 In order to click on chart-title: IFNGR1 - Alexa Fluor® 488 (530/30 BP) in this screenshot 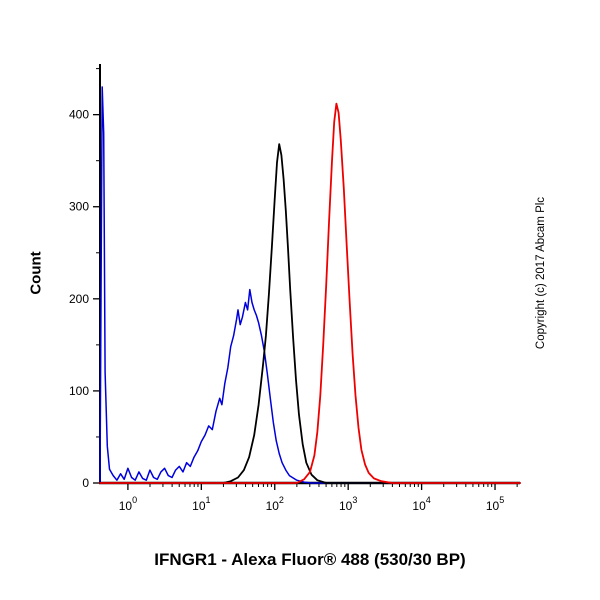, I will do `click(310, 559)`.